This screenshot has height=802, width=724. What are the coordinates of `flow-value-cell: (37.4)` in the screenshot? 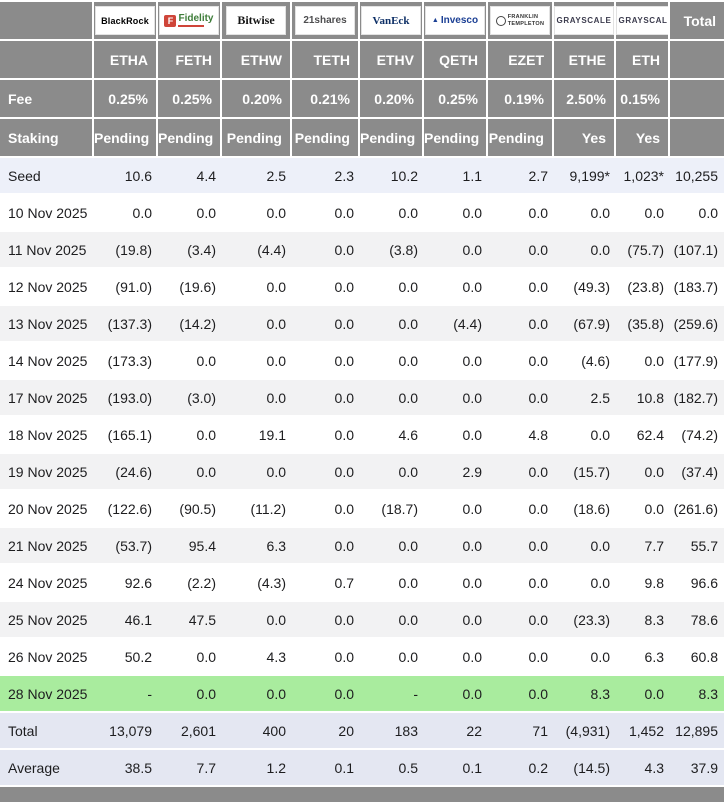 It's located at (697, 472).